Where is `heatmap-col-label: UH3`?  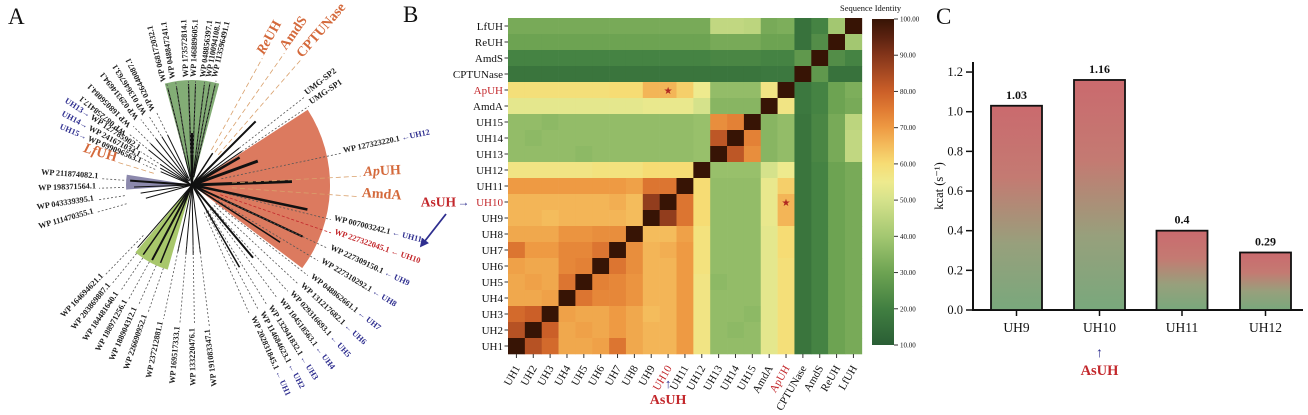
heatmap-col-label: UH3 is located at coordinates (546, 375).